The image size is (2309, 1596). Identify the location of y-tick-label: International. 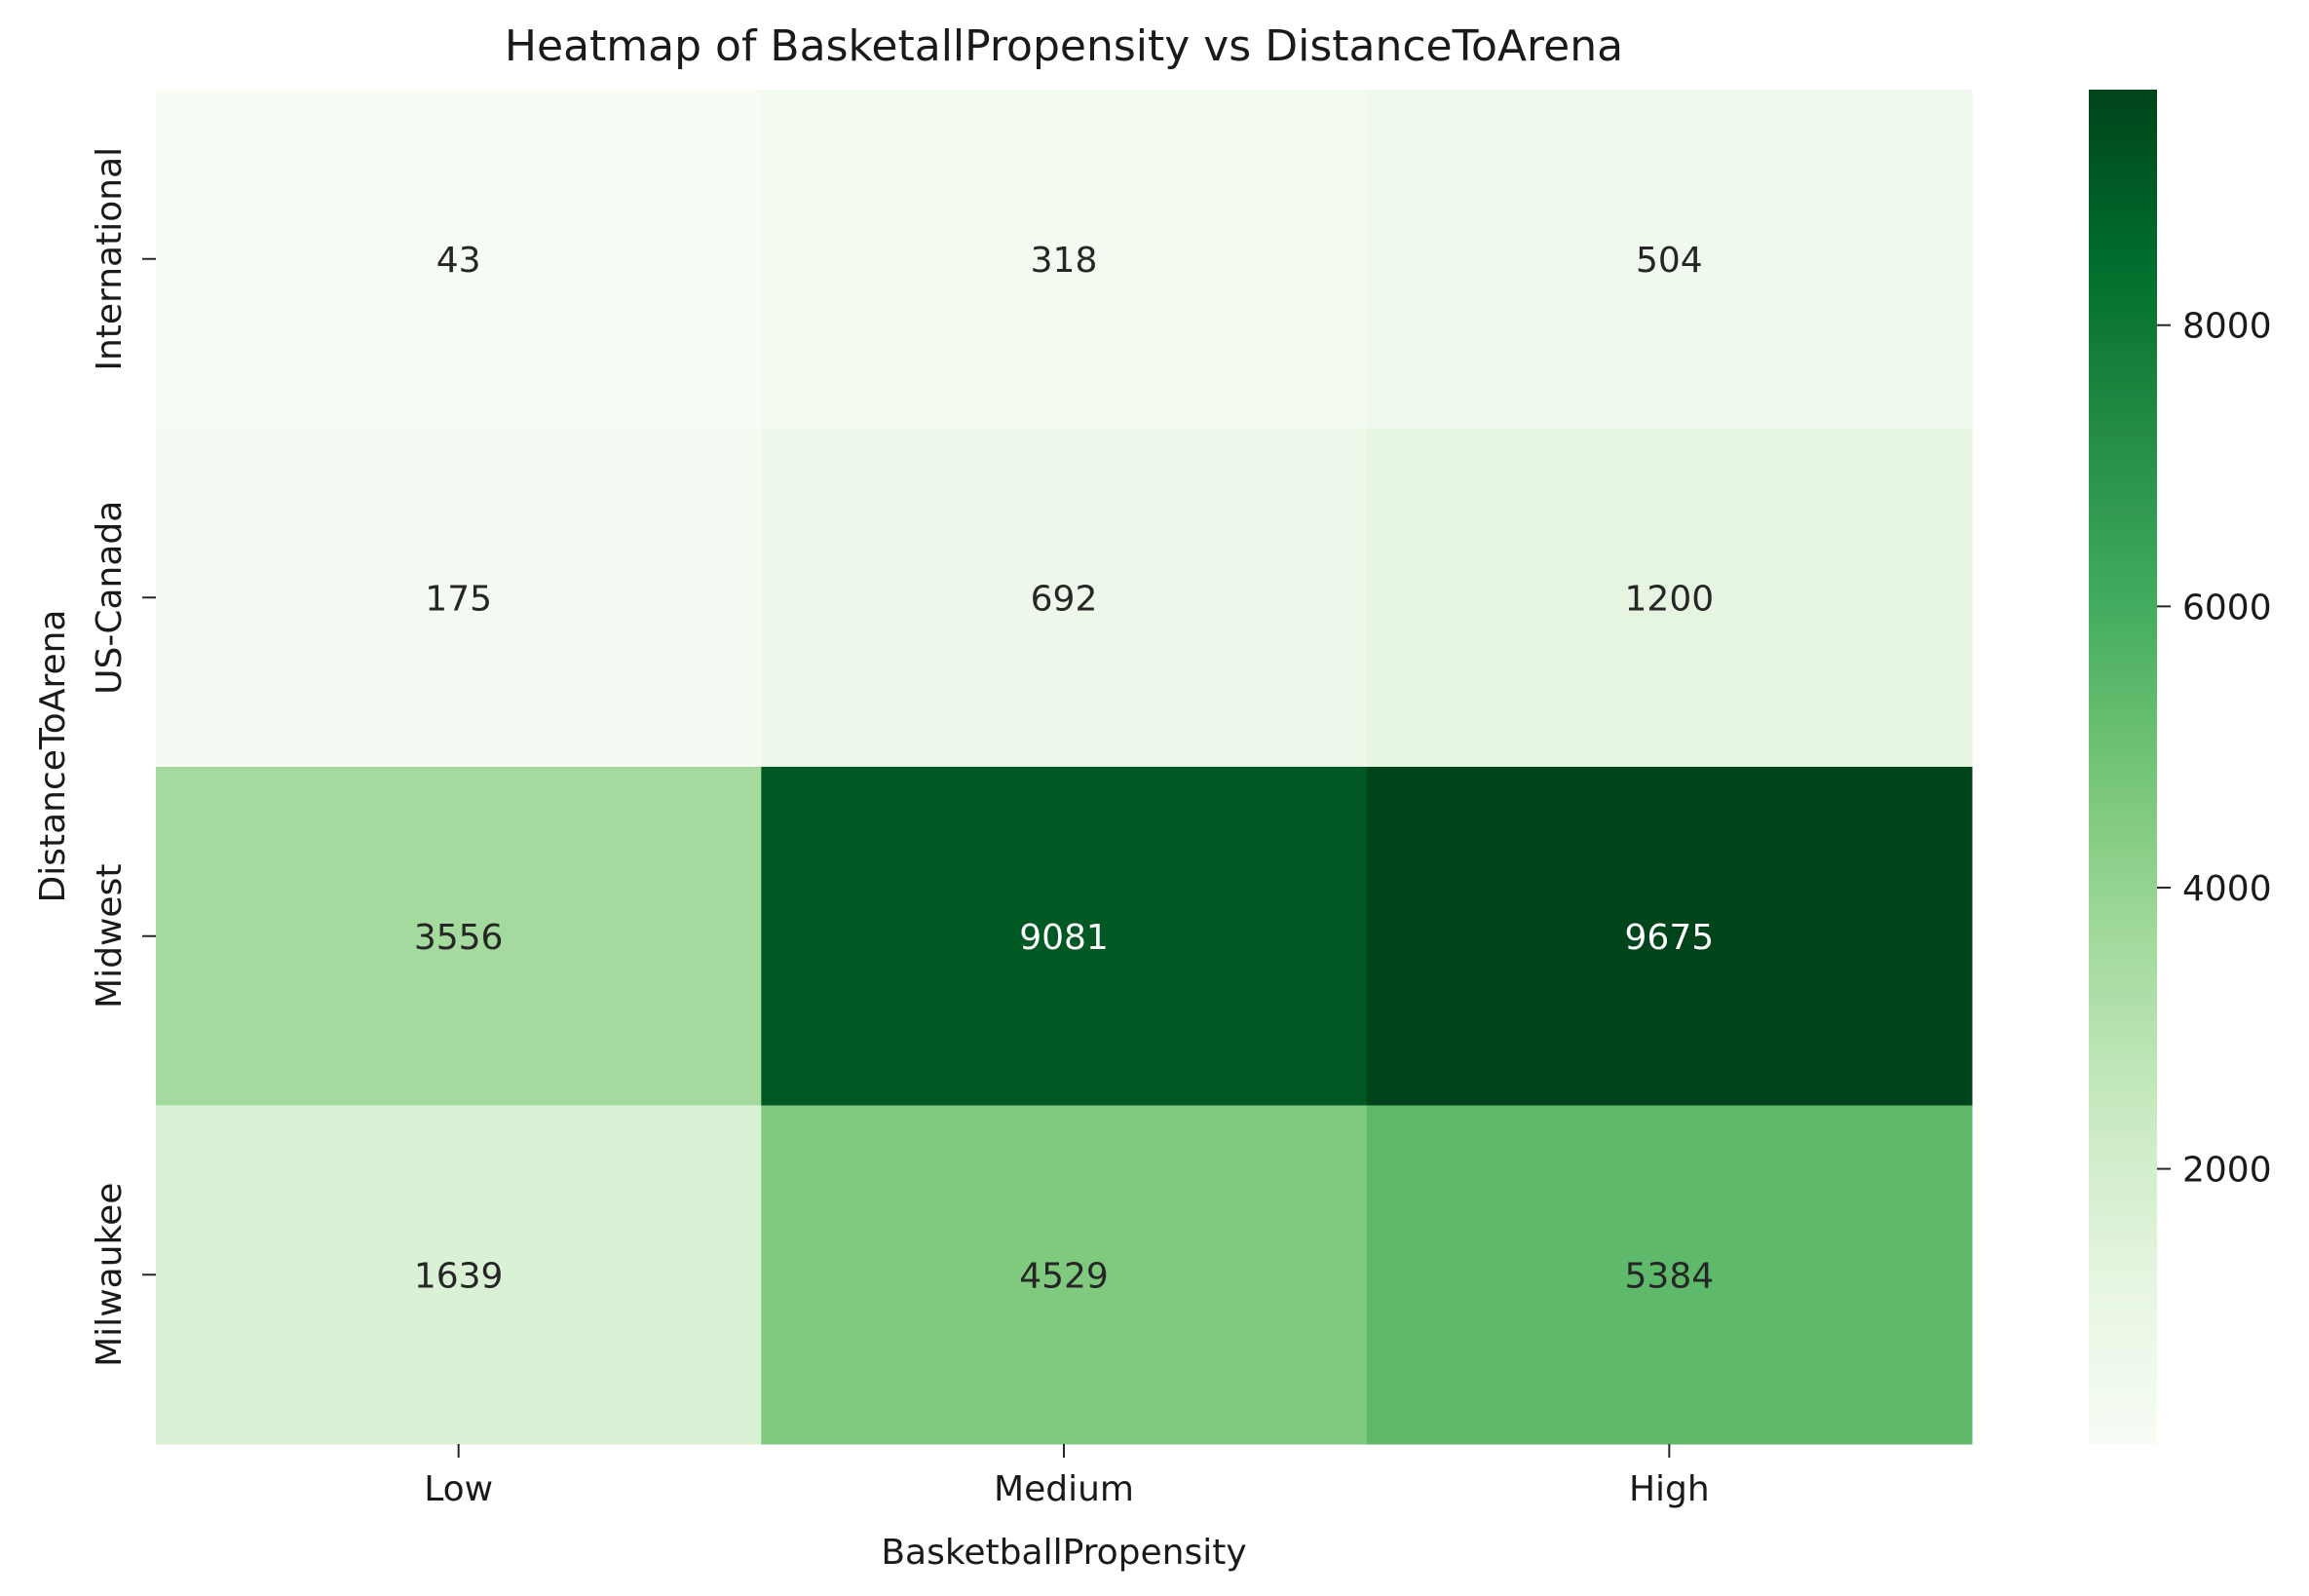
(110, 259).